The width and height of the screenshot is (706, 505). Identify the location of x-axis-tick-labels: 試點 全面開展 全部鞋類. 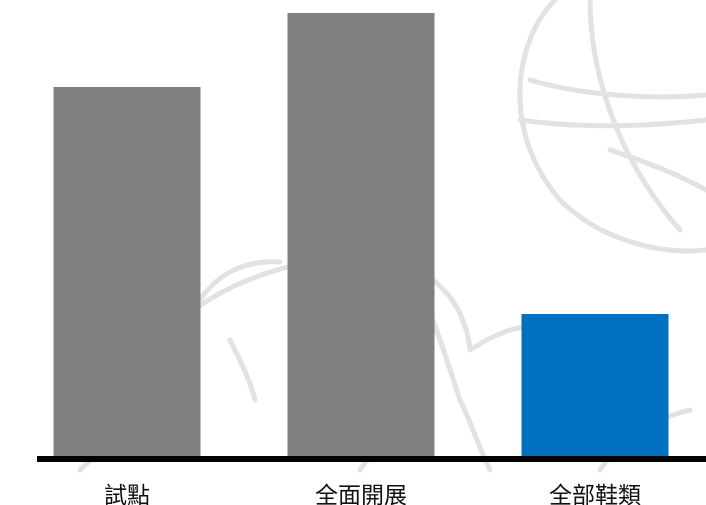
(372, 494).